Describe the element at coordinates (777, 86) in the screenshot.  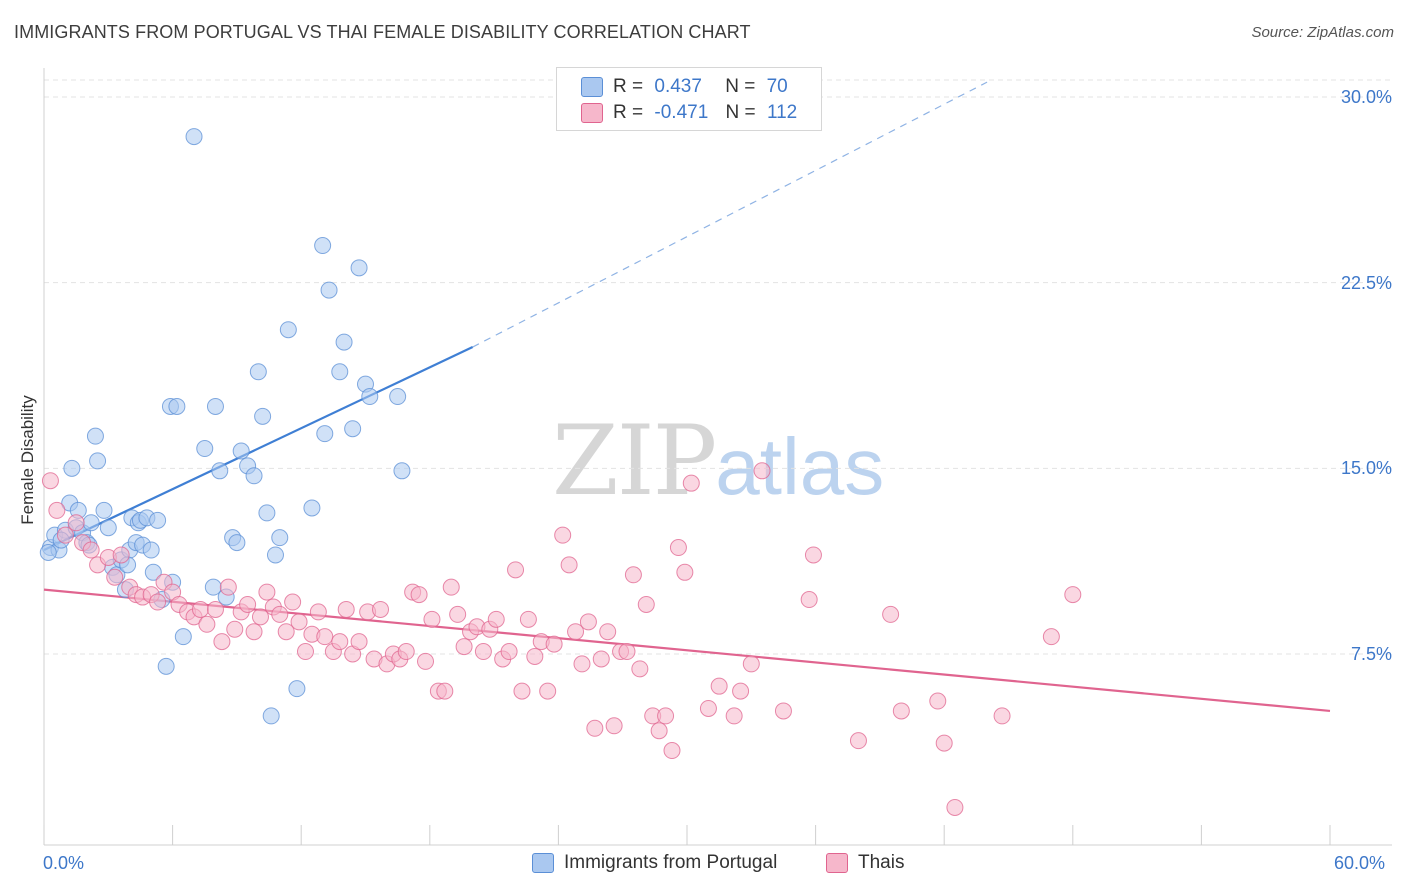
I see `legend-n-value: 70` at that location.